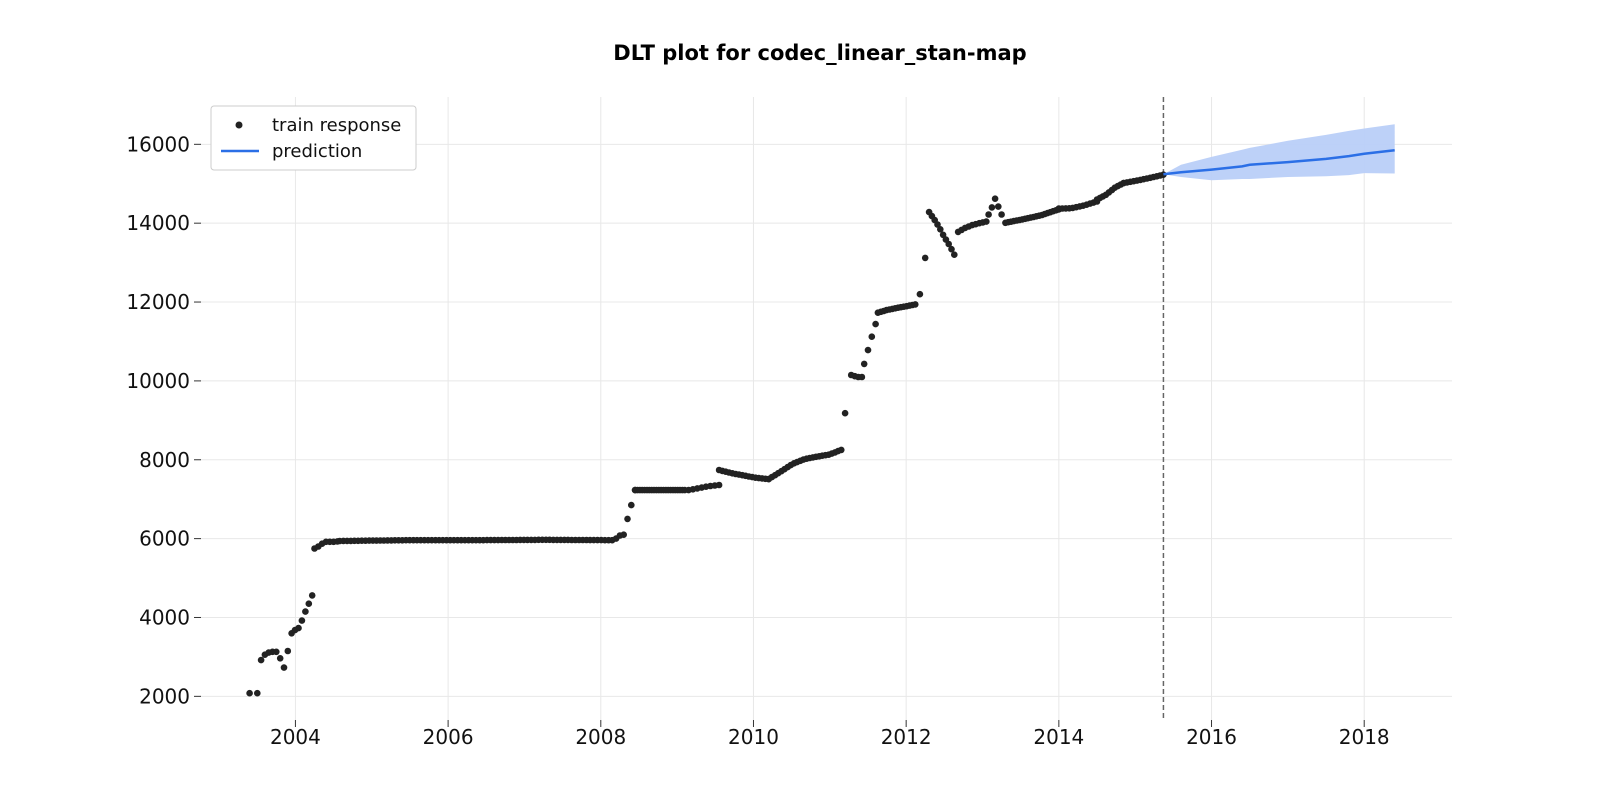  Describe the element at coordinates (906, 737) in the screenshot. I see `x-tick-label-2012: 2012` at that location.